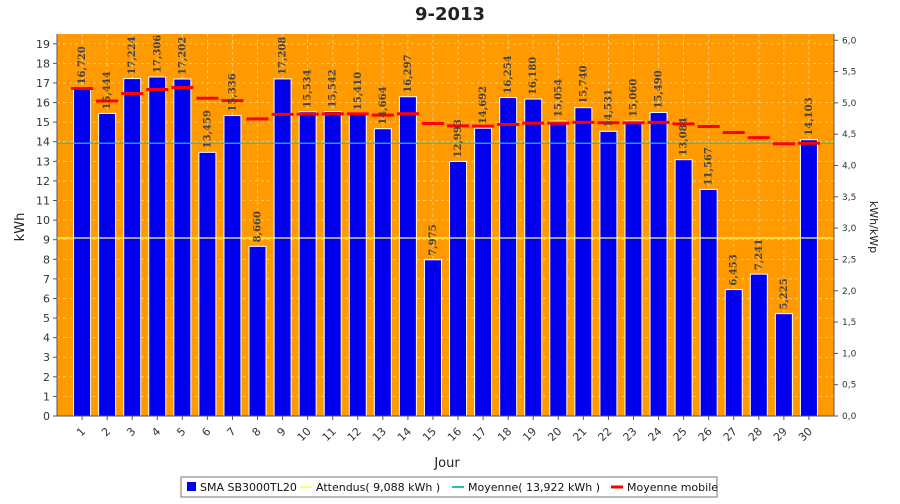 The image size is (900, 504). Describe the element at coordinates (583, 84) in the screenshot. I see `data-label: 15,740` at that location.